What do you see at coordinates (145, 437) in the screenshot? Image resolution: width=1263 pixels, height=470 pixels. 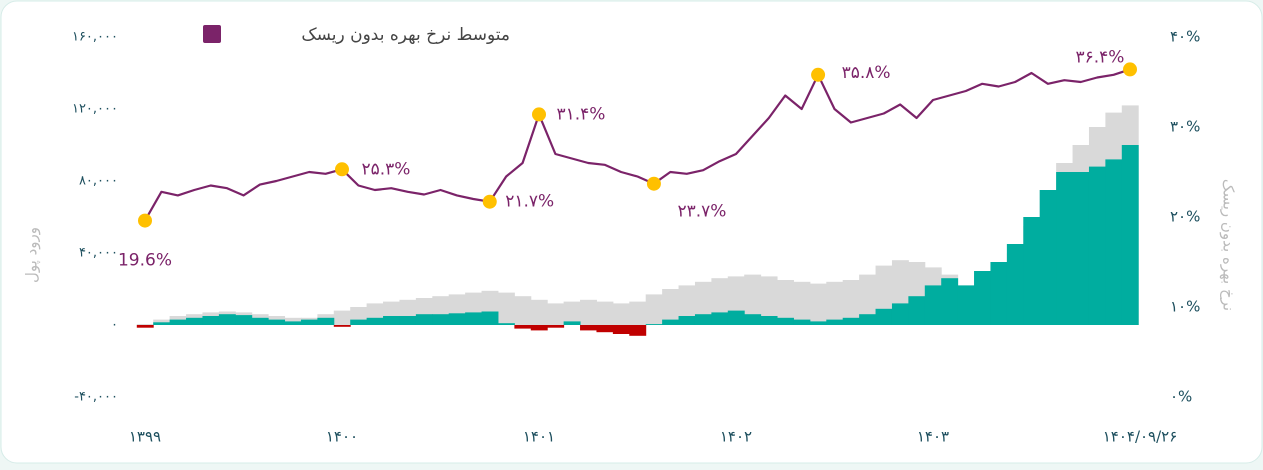 I see `x-tick-label: ۱۳۹۹` at bounding box center [145, 437].